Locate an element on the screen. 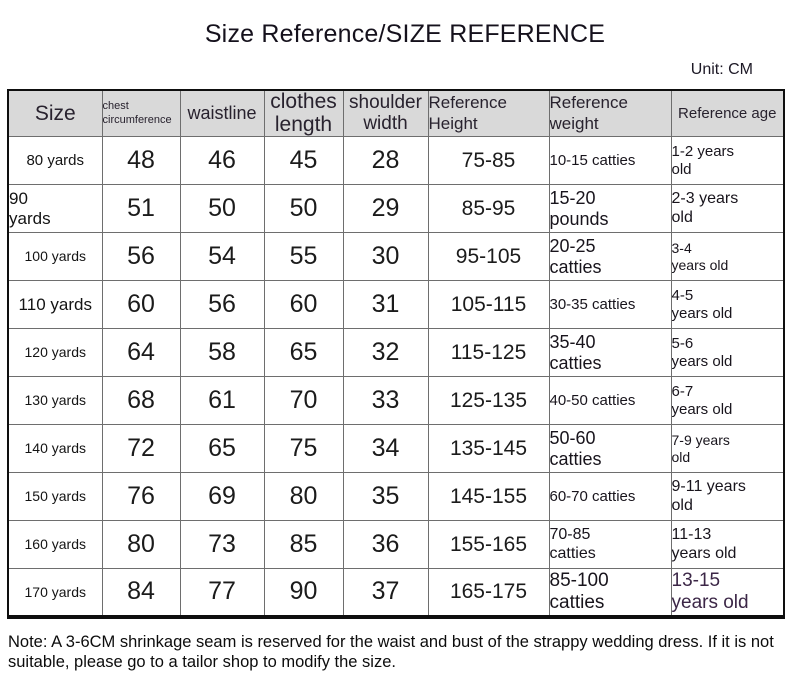 Image resolution: width=790 pixels, height=700 pixels. cell-waistline: 77 is located at coordinates (222, 592).